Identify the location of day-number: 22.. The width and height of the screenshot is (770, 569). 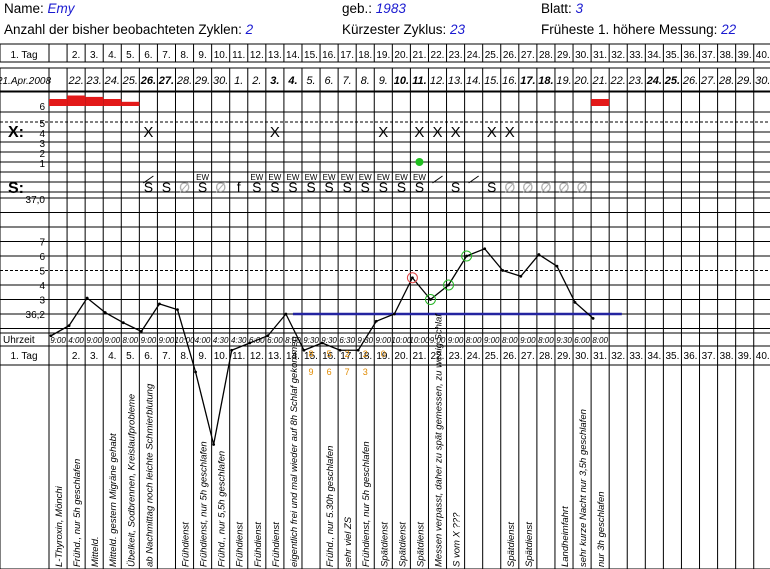
(438, 55).